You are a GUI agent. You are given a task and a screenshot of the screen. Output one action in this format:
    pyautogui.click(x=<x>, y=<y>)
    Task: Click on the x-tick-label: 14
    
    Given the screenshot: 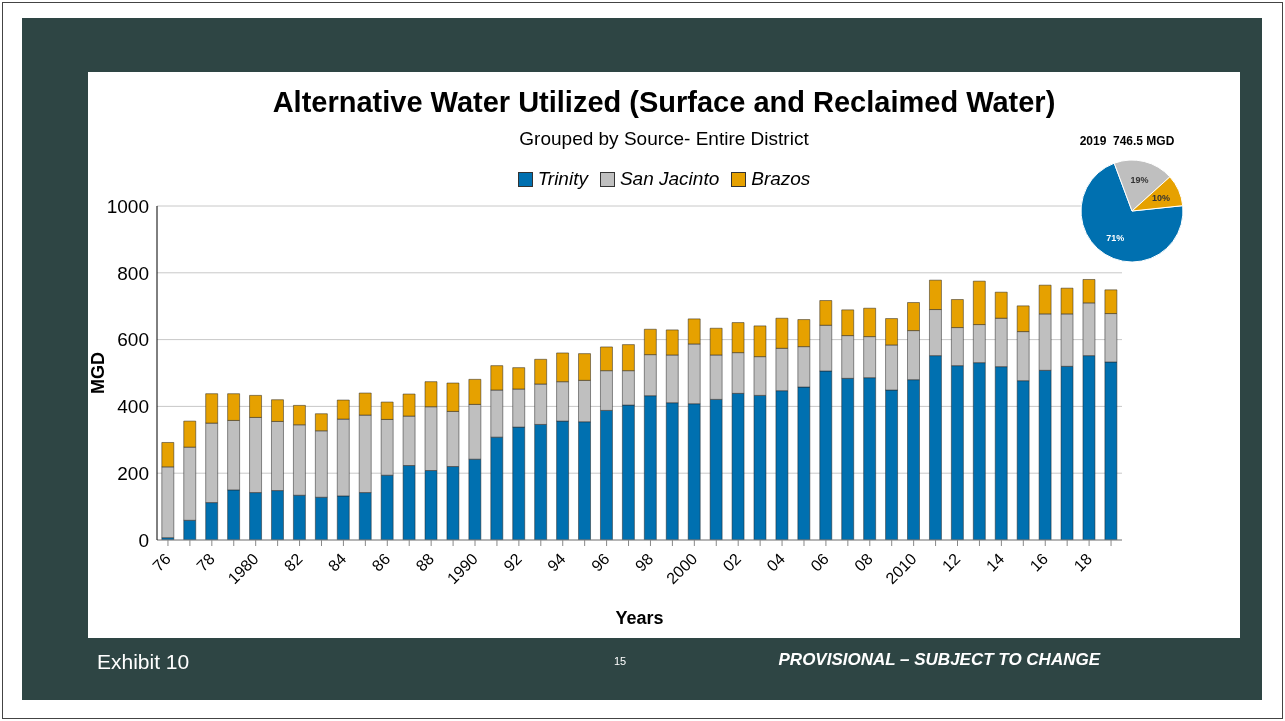 What is the action you would take?
    pyautogui.click(x=995, y=562)
    